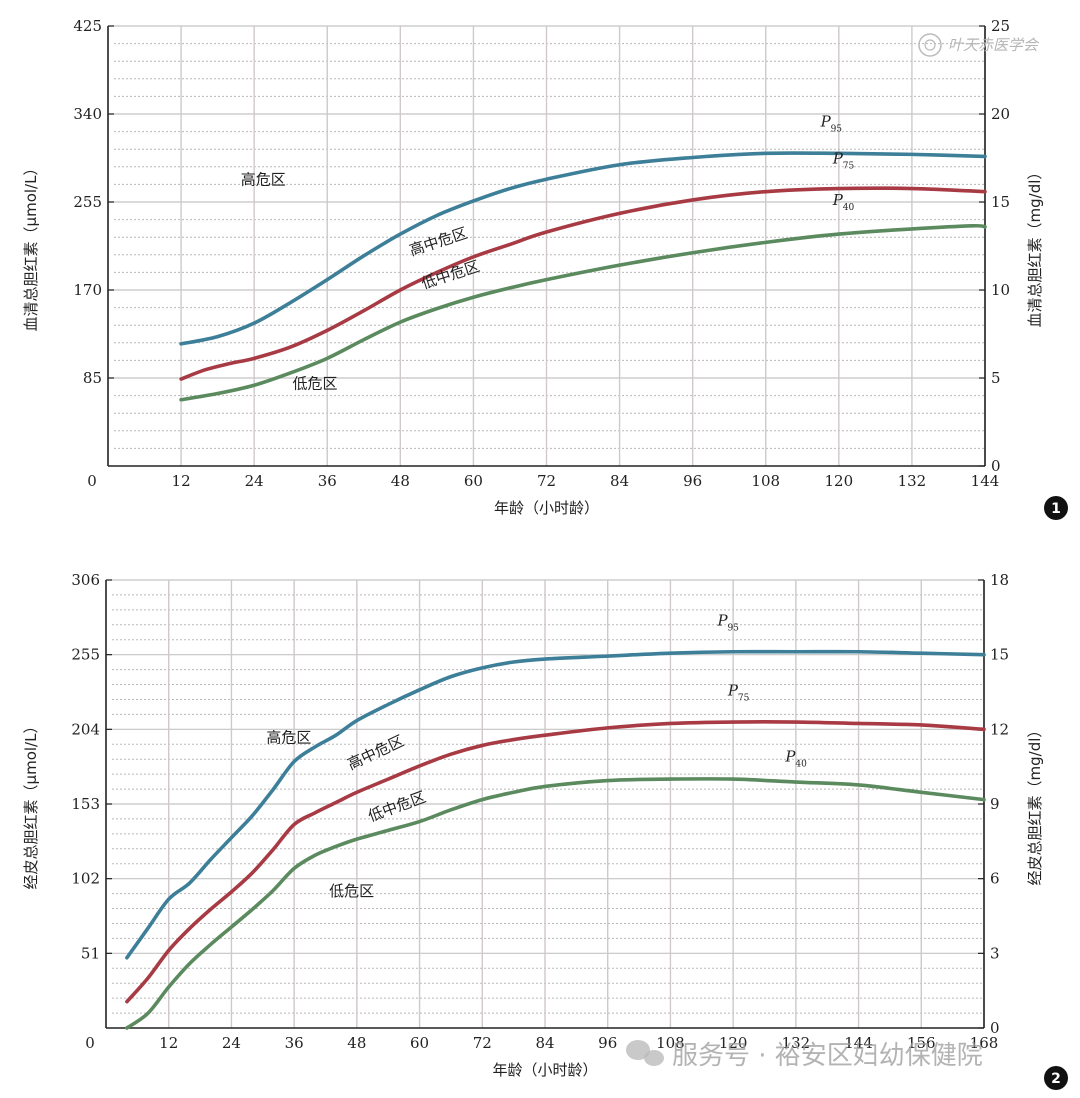 This screenshot has width=1080, height=1098. What do you see at coordinates (994, 45) in the screenshot?
I see `watermark-top-text: 叶天赤医学会` at bounding box center [994, 45].